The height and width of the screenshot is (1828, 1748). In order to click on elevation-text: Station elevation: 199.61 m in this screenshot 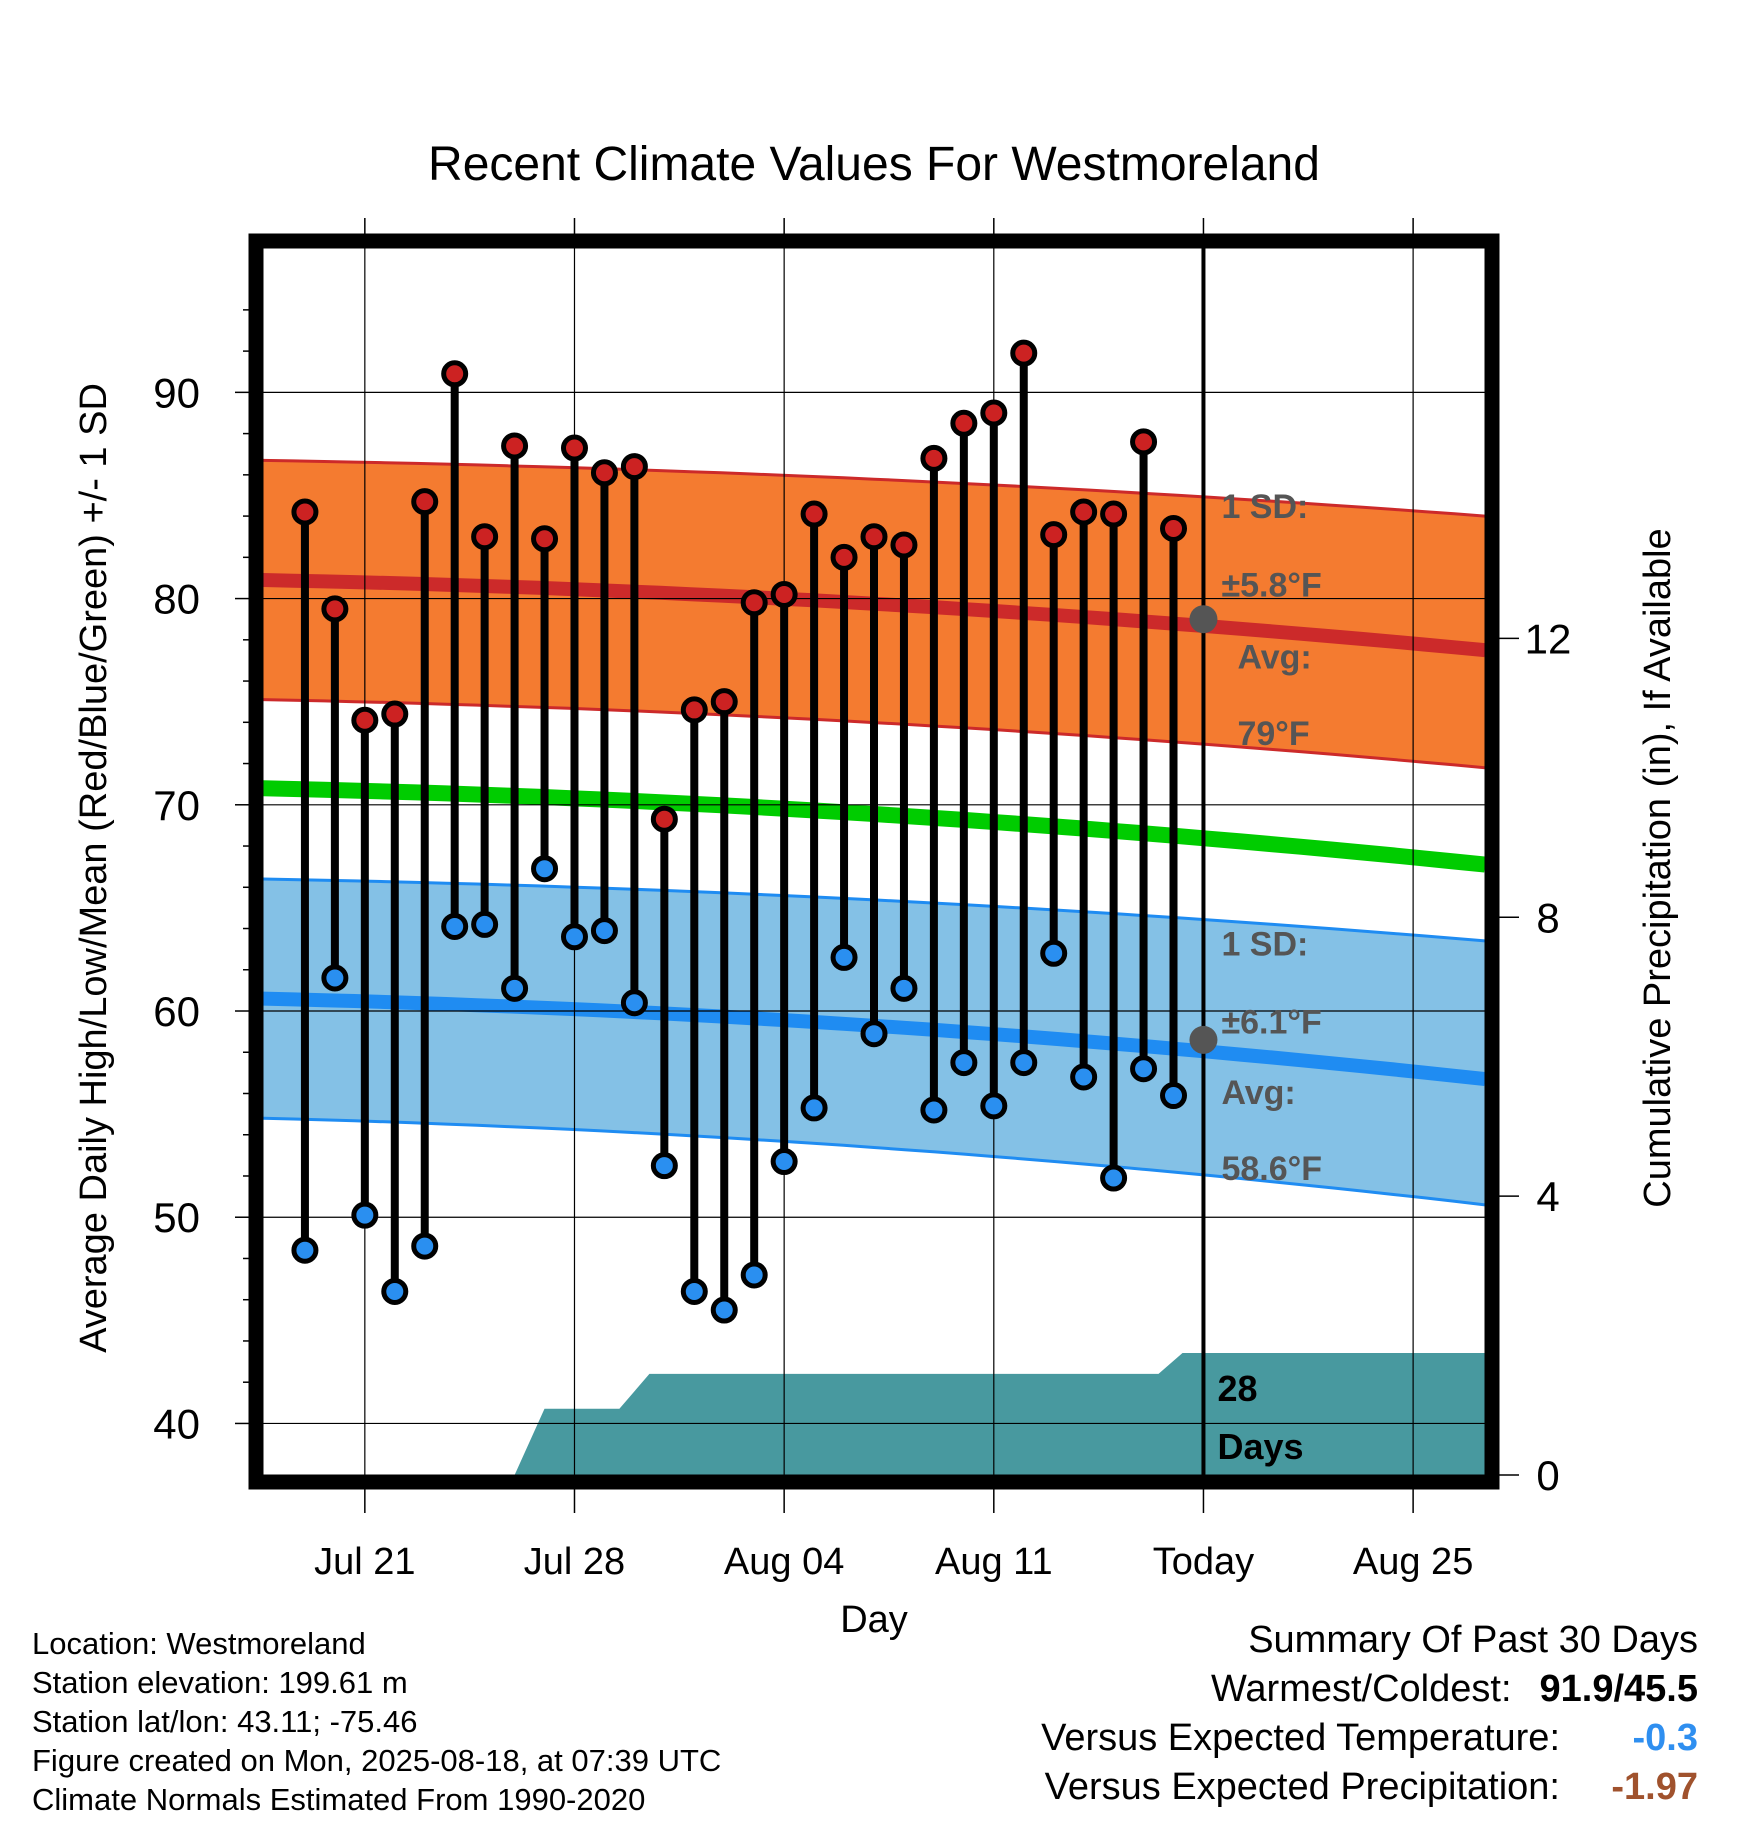, I will do `click(220, 1682)`.